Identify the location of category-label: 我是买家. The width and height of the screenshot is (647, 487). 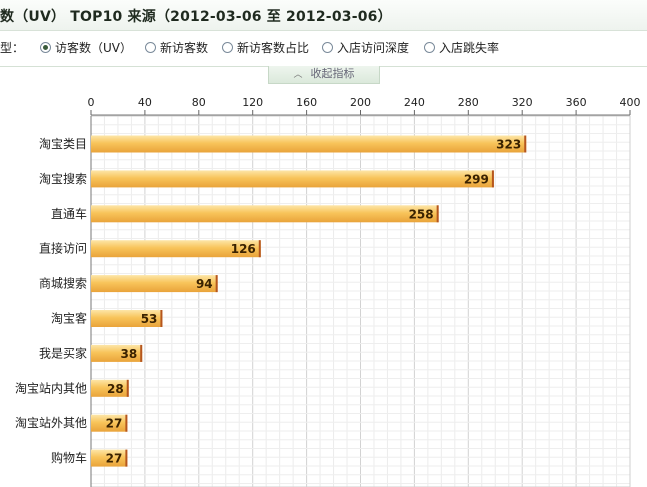
(63, 352).